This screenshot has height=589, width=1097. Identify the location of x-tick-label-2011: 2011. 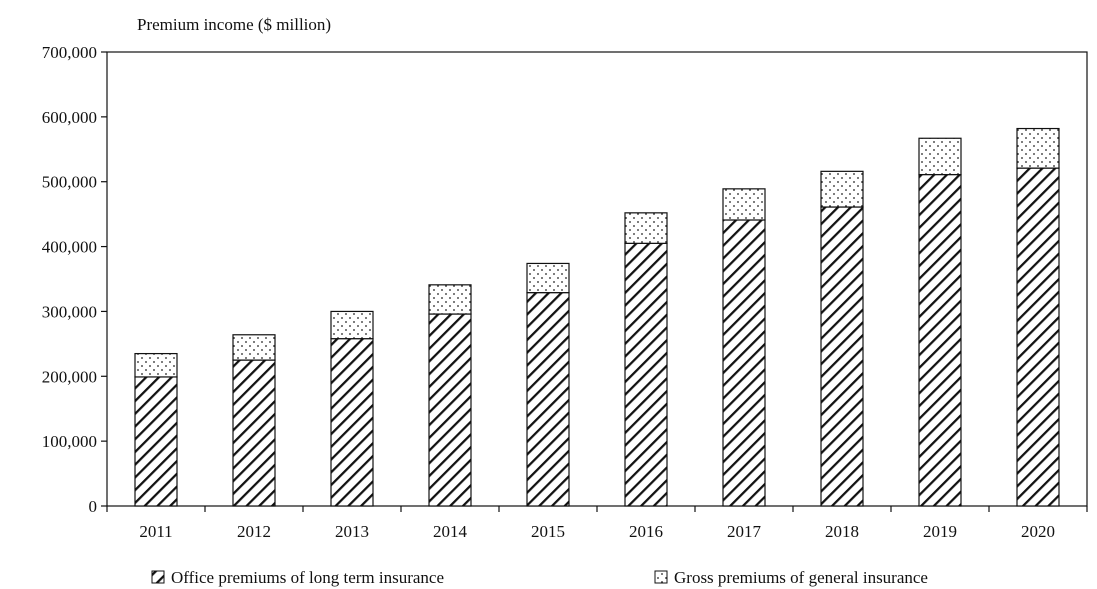
(155, 531).